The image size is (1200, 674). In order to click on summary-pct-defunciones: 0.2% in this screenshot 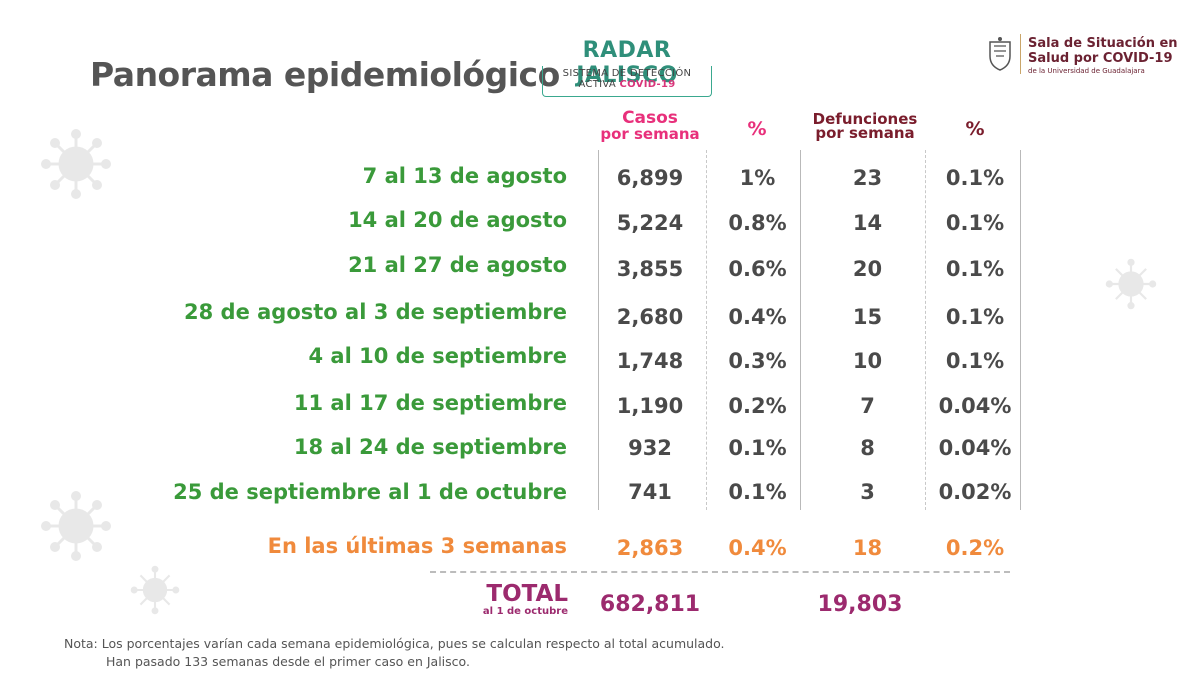, I will do `click(975, 548)`.